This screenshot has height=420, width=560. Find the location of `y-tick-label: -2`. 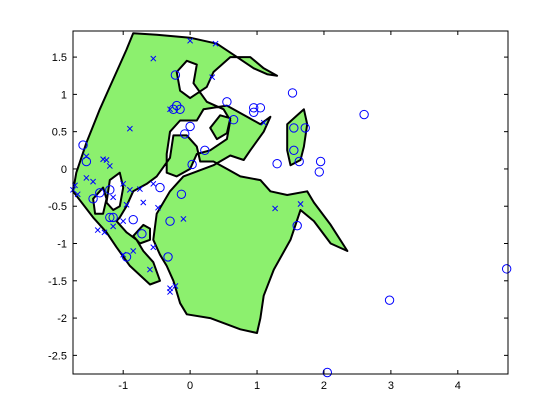

y-tick-label: -2 is located at coordinates (62, 319).